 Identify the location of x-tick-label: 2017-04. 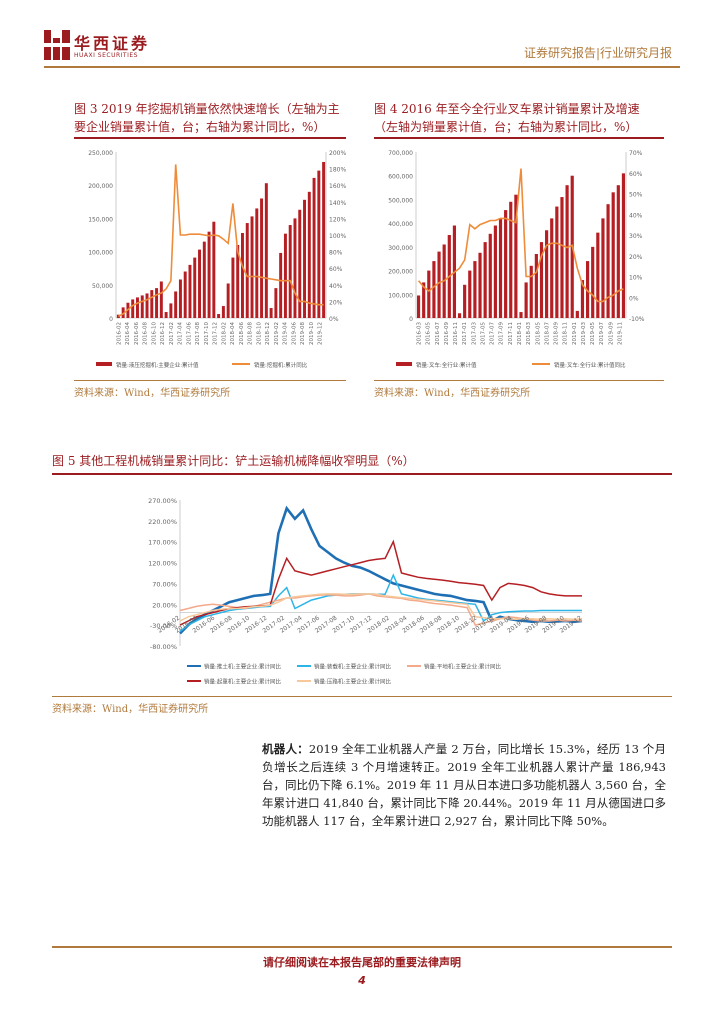
(181, 333).